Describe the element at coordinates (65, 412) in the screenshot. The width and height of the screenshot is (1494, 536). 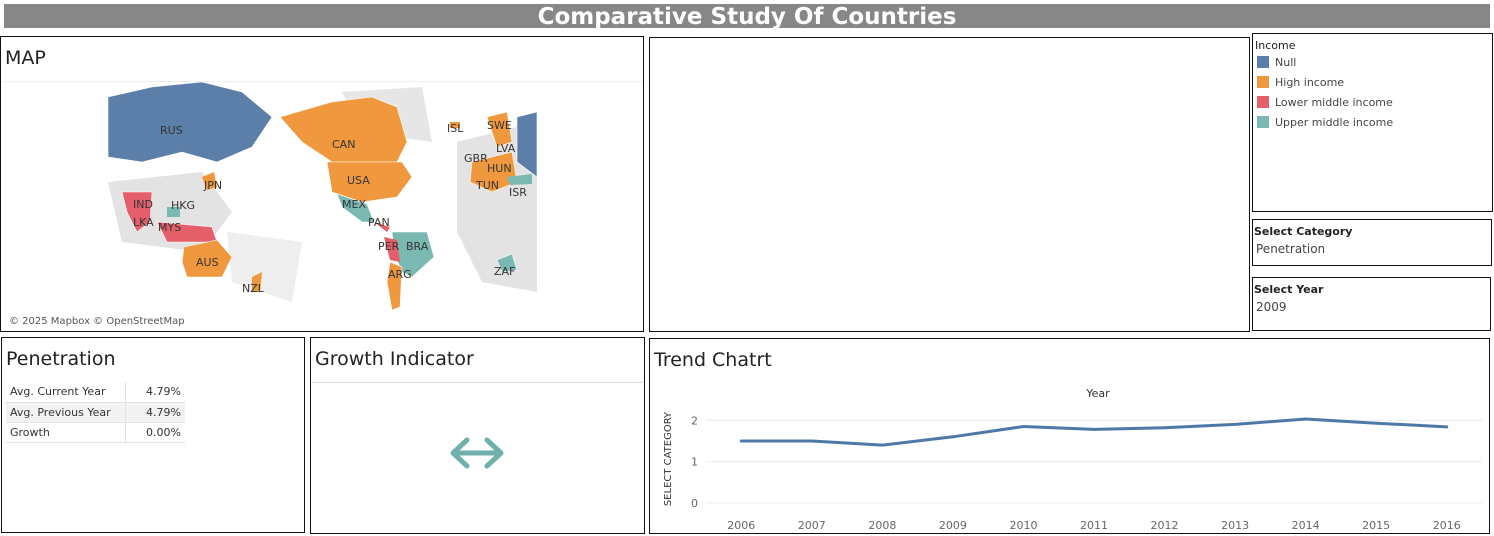
I see `row-label: Avg. Previous Year` at that location.